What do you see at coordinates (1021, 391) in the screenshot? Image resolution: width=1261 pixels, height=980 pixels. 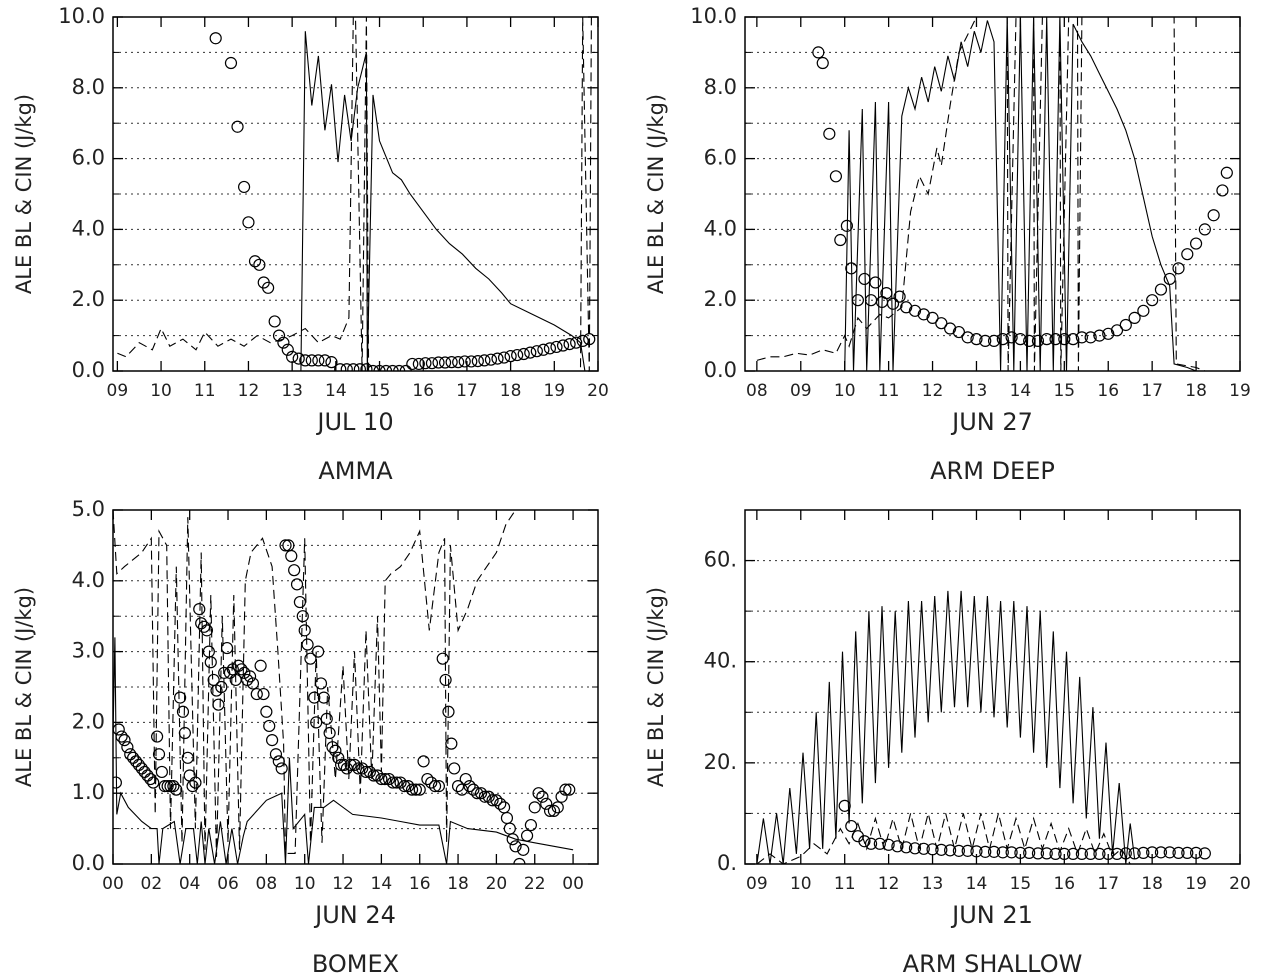 I see `x-tick-label: 14` at bounding box center [1021, 391].